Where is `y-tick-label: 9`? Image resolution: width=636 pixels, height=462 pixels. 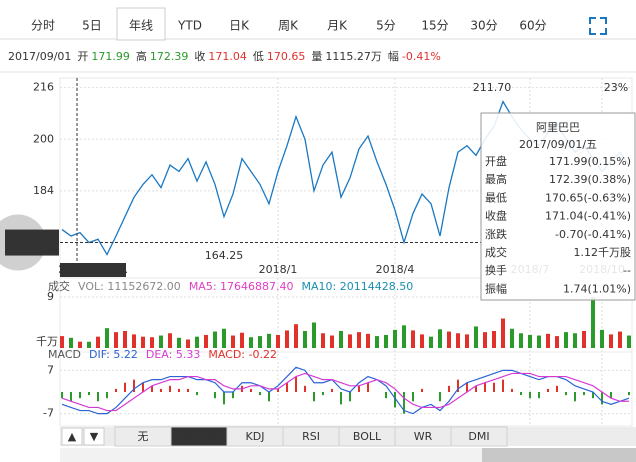
y-tick-label: 9 is located at coordinates (50, 296).